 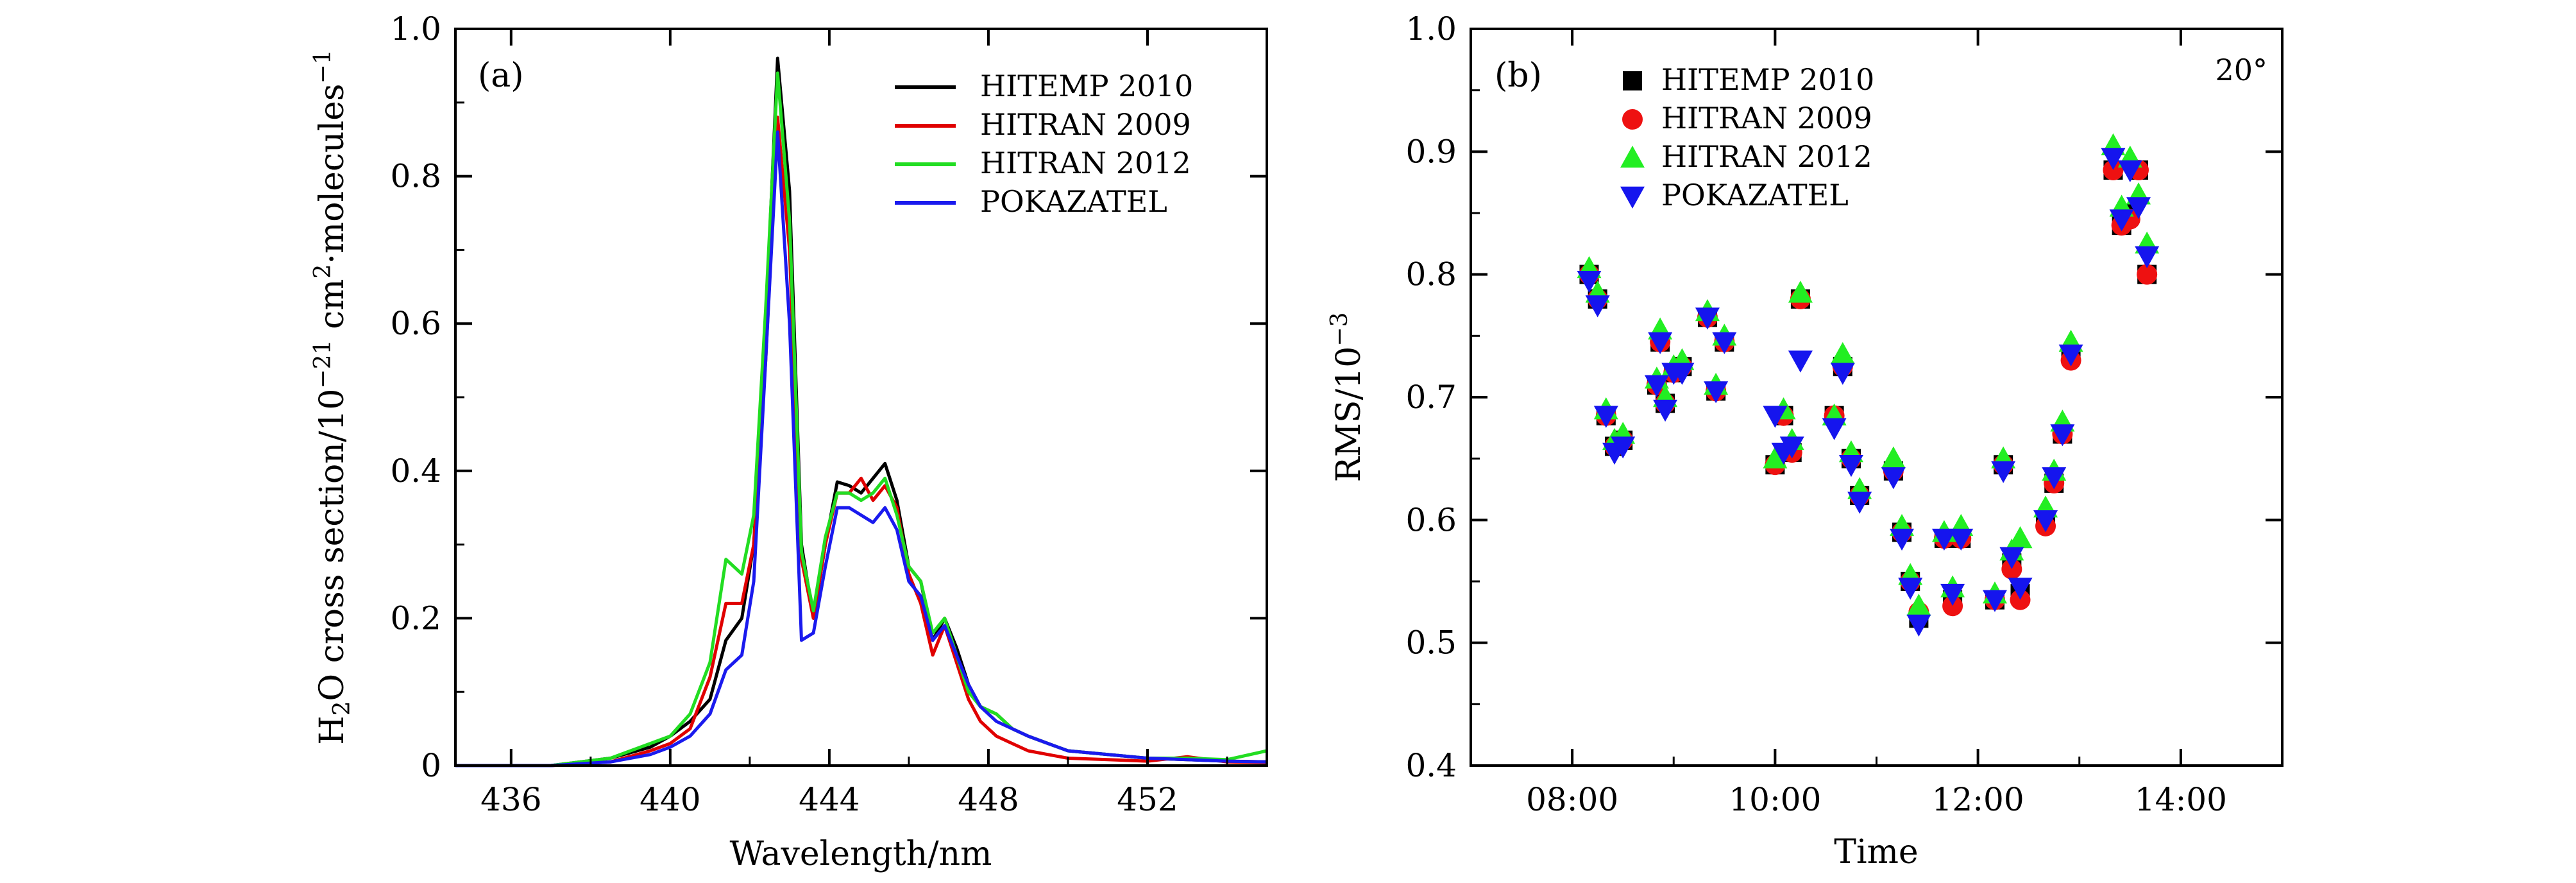 I want to click on a-y-axis-label: H2O cross section/10−21 cm2·molecules−1, so click(x=332, y=397).